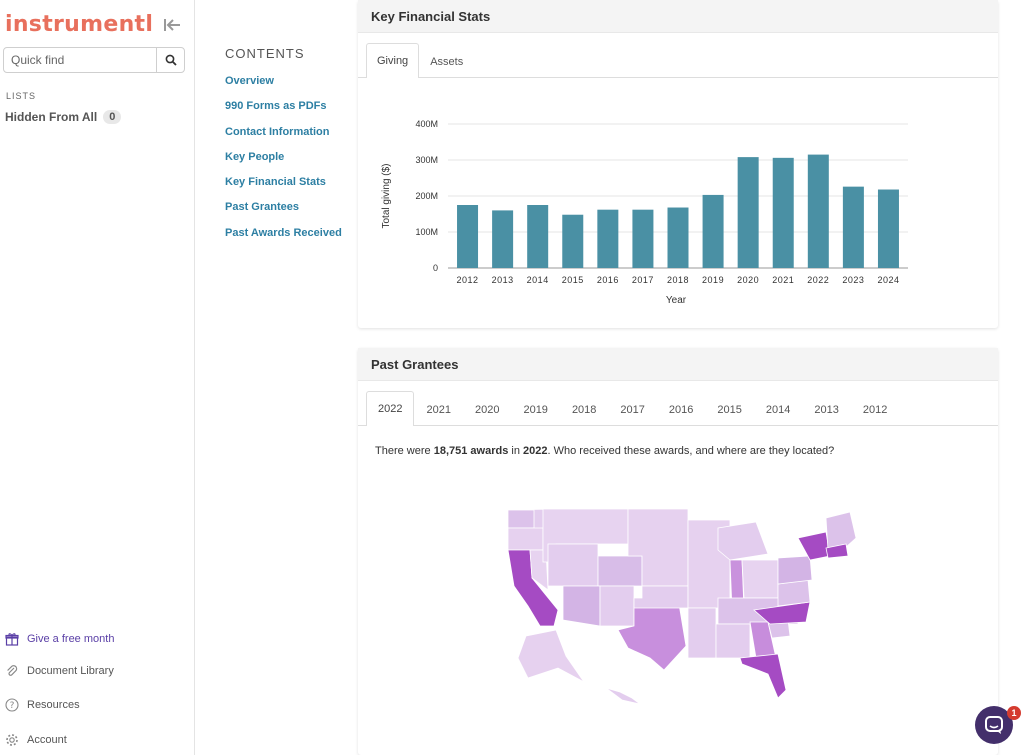 This screenshot has height=755, width=1024. Describe the element at coordinates (678, 237) in the screenshot. I see `bar-2018` at that location.